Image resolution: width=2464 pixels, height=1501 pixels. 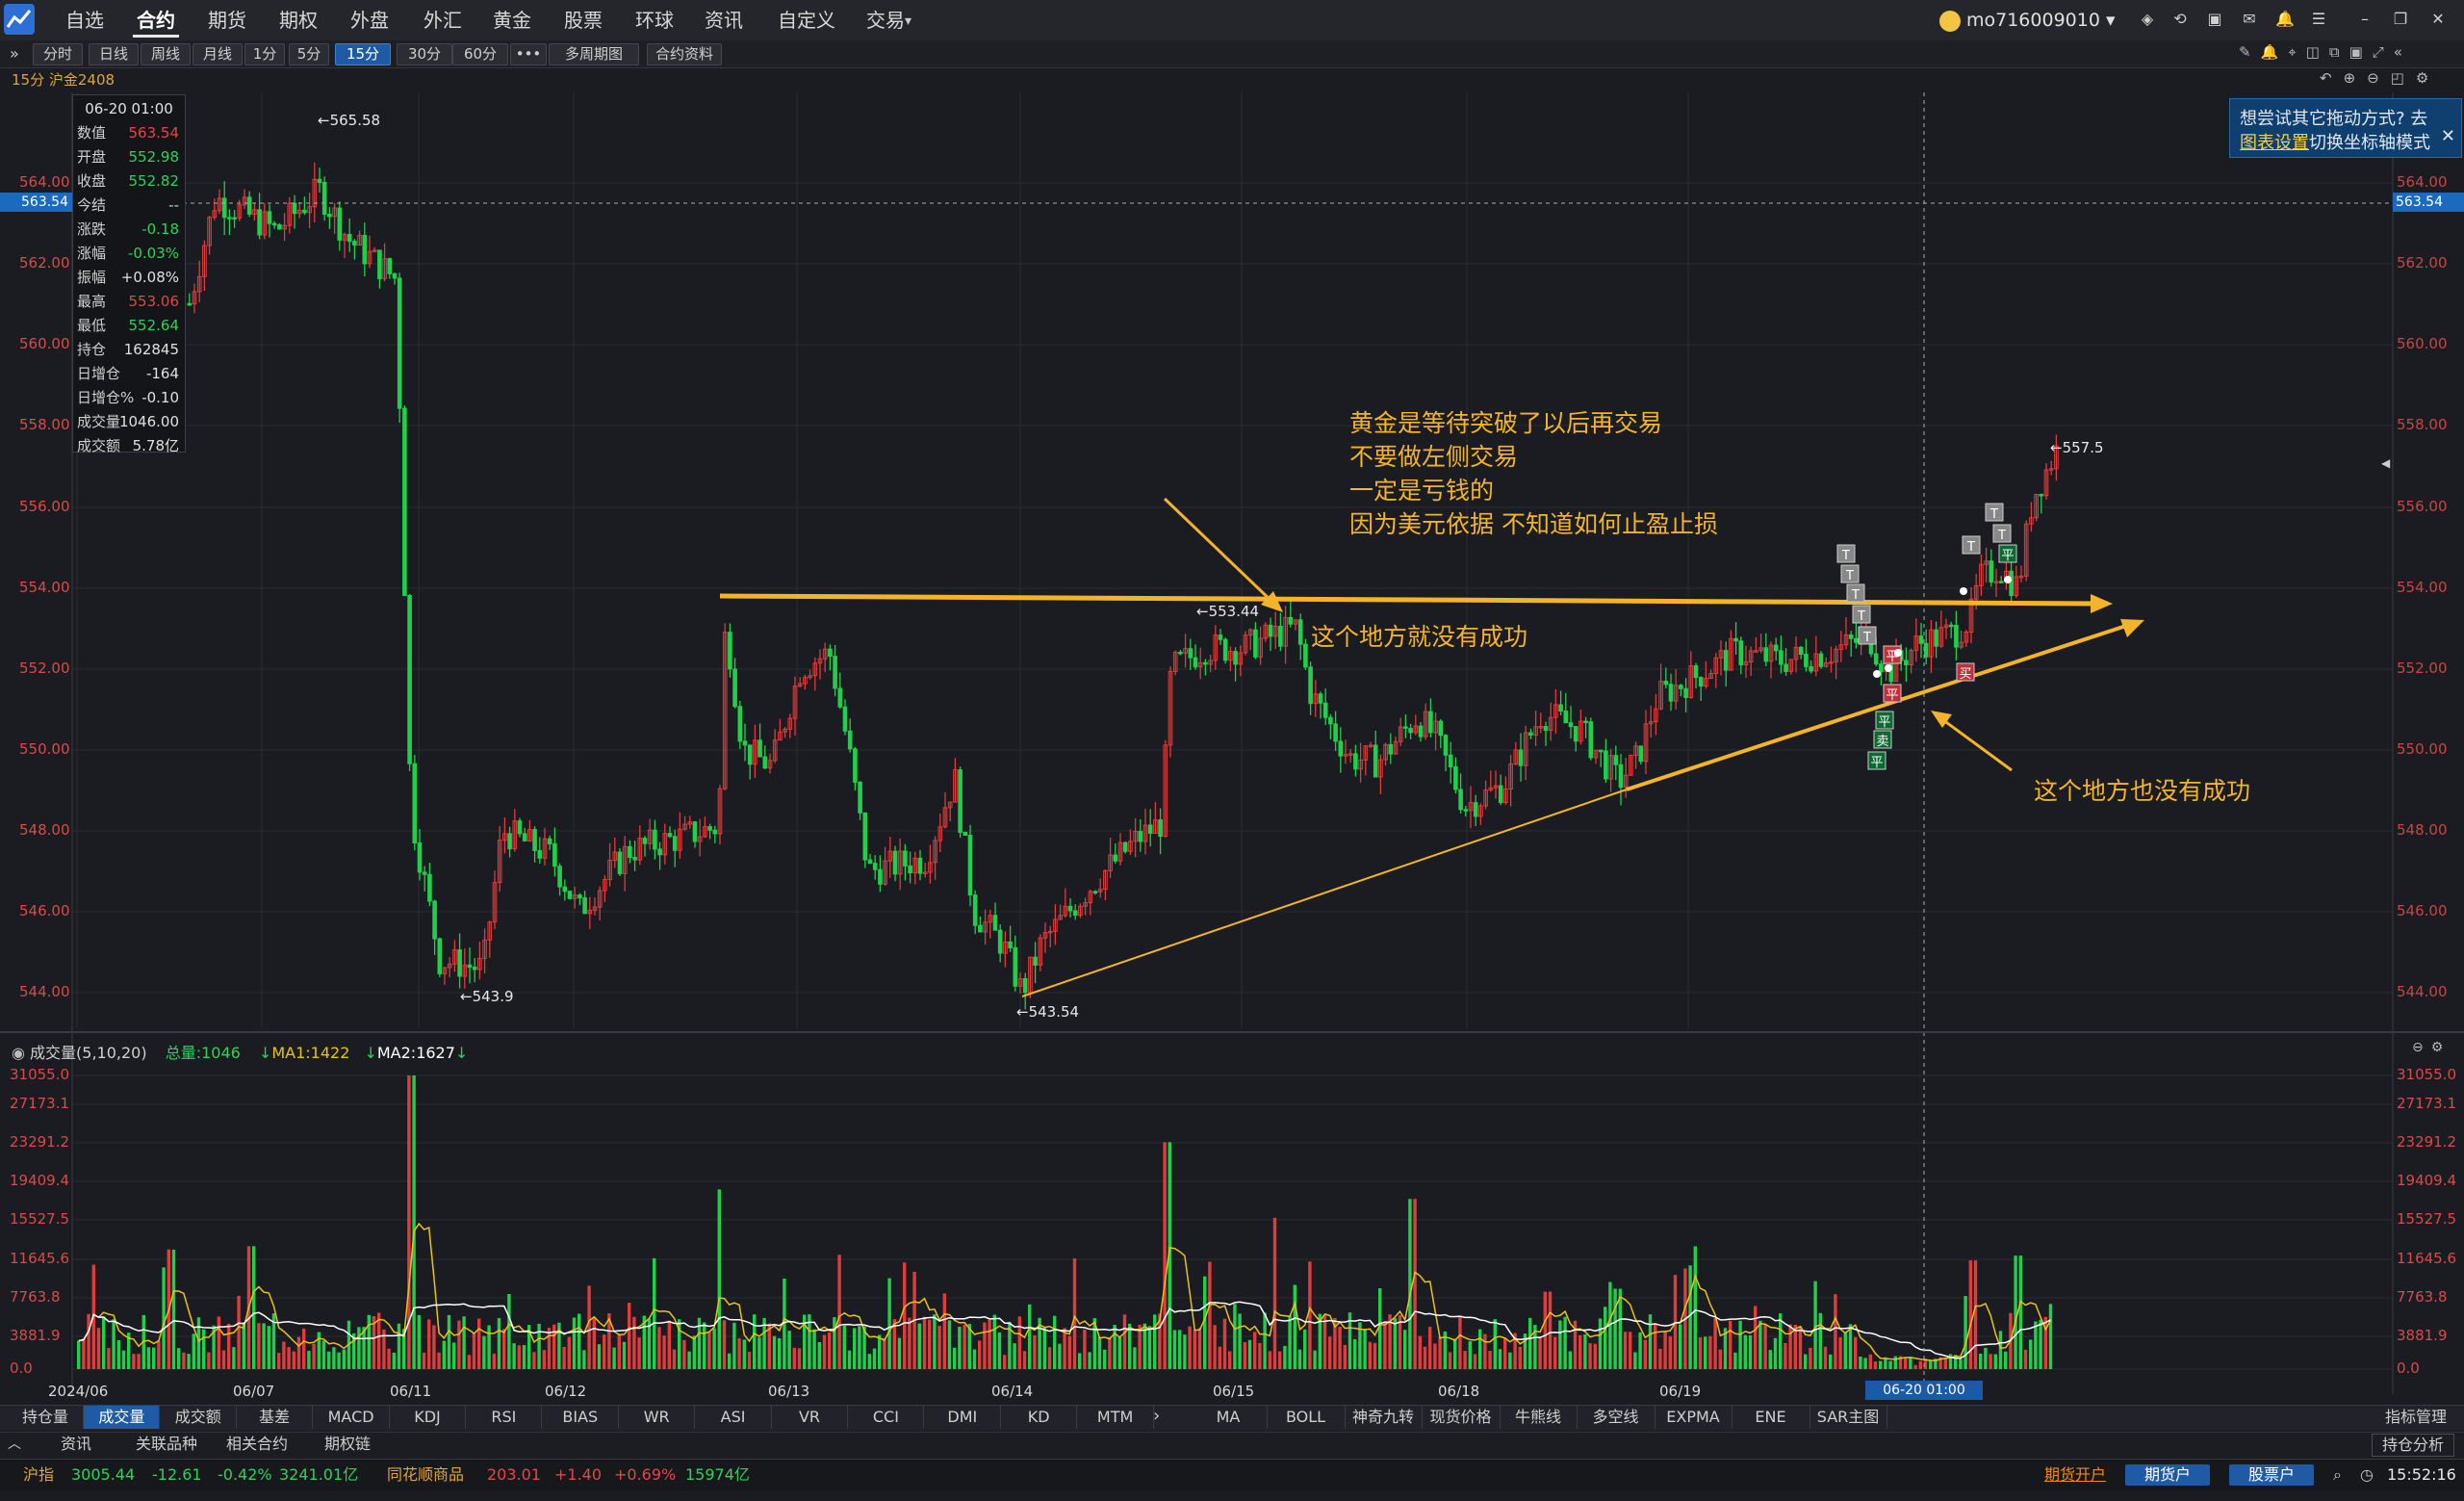 I want to click on zoom-tool-icons: ↶⊕⊖◰⚙, so click(x=2380, y=78).